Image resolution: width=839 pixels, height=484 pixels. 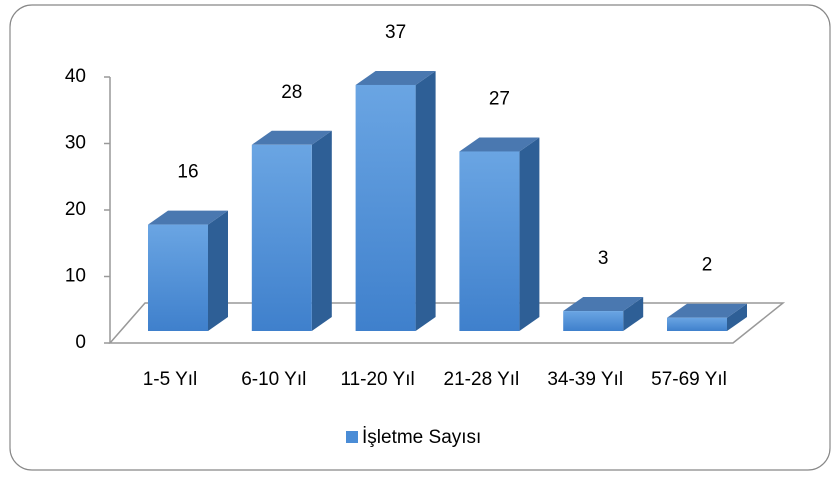 What do you see at coordinates (80, 342) in the screenshot?
I see `y-tick-label: 0` at bounding box center [80, 342].